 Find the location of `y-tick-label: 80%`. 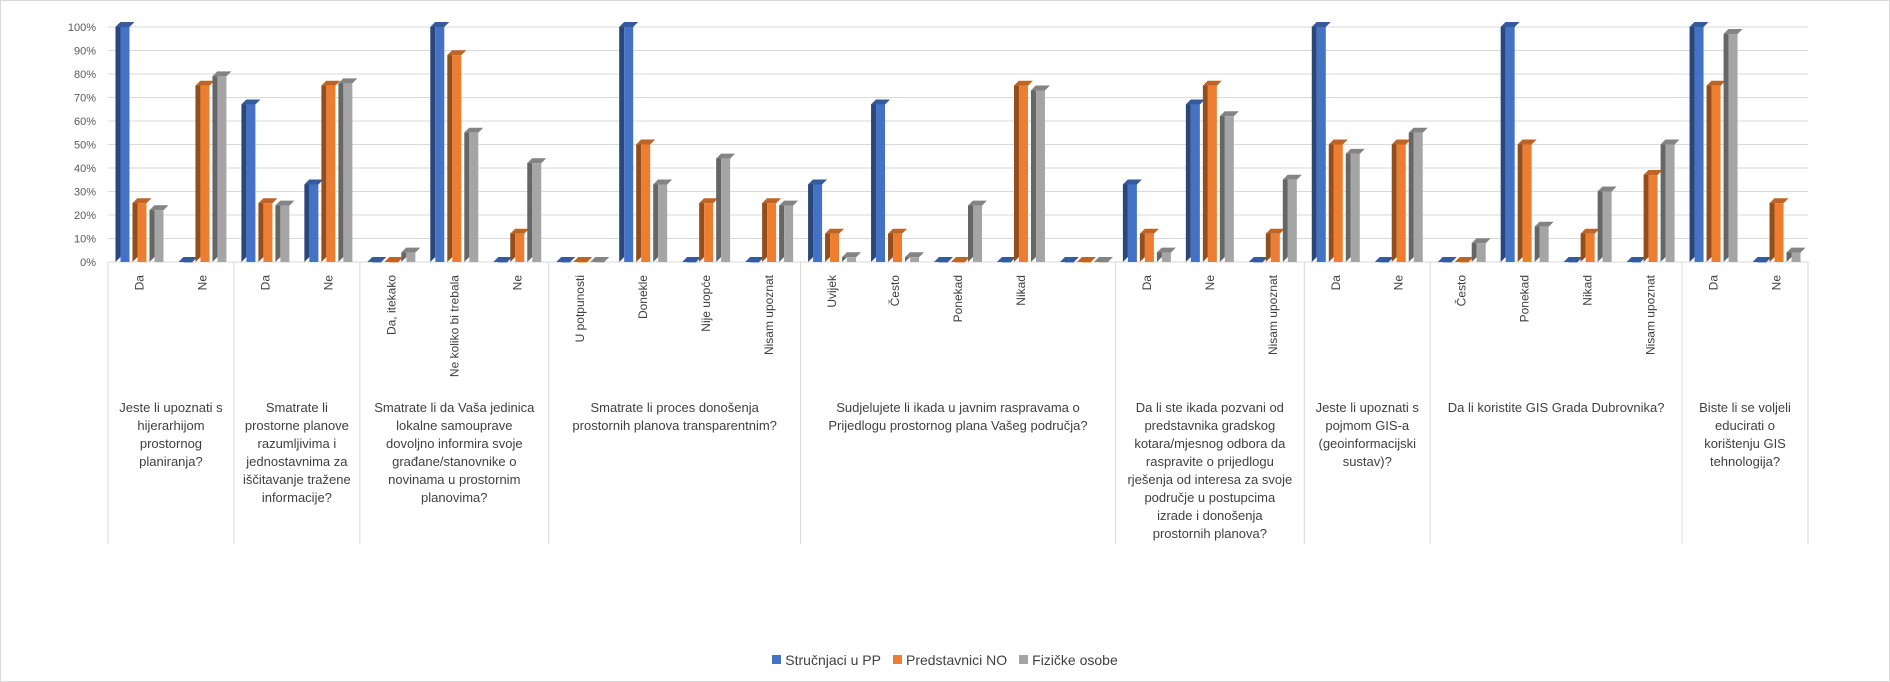

y-tick-label: 80% is located at coordinates (85, 75).